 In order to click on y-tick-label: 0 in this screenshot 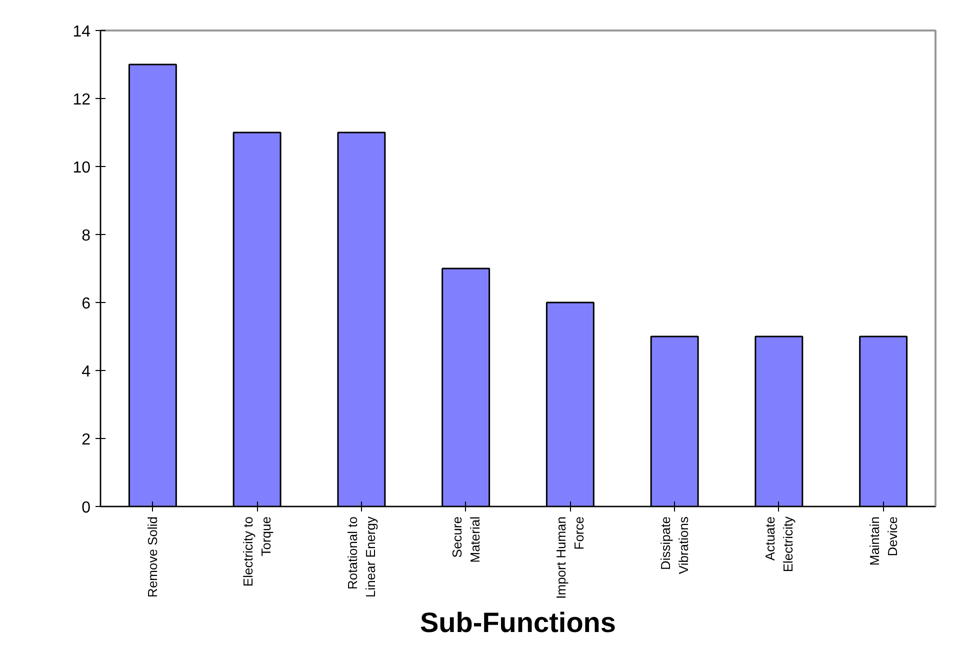, I will do `click(86, 508)`.